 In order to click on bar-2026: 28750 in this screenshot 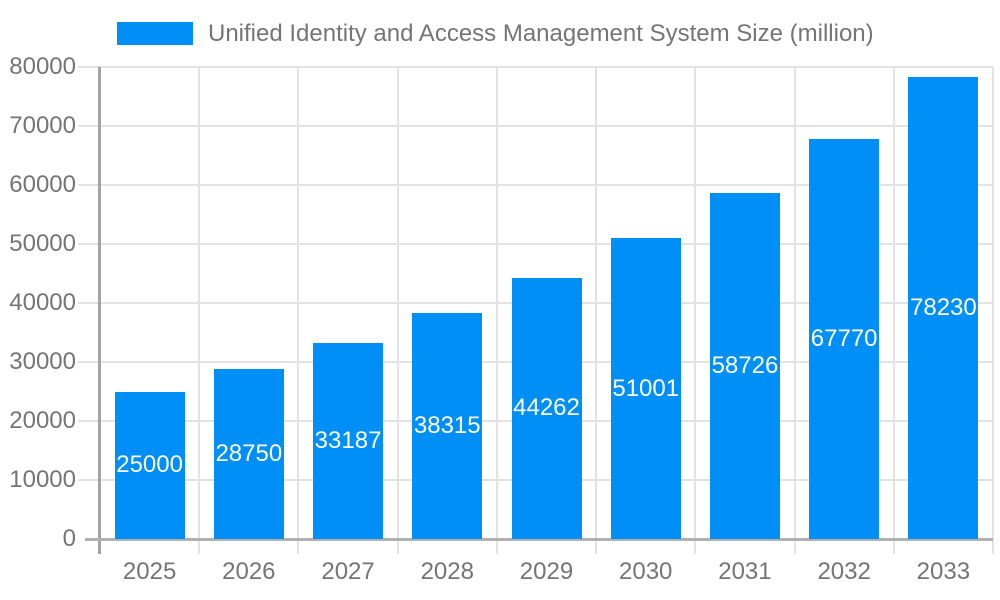, I will do `click(248, 454)`.